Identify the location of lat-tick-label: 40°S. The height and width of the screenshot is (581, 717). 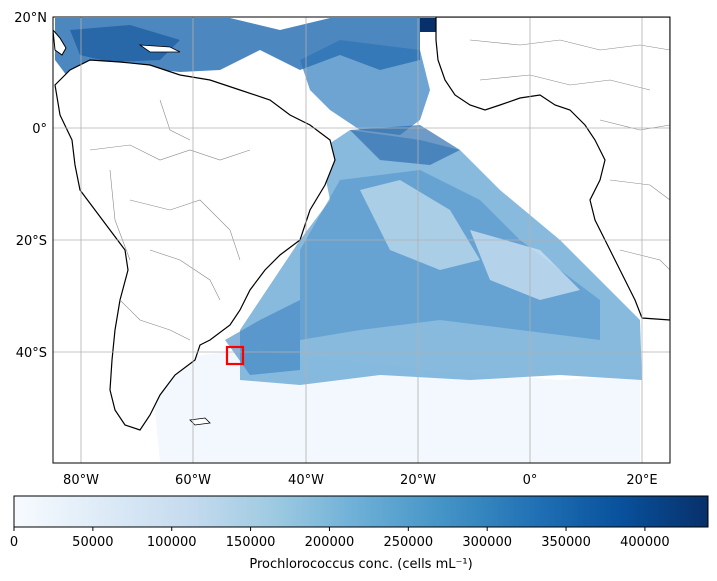
(31, 353).